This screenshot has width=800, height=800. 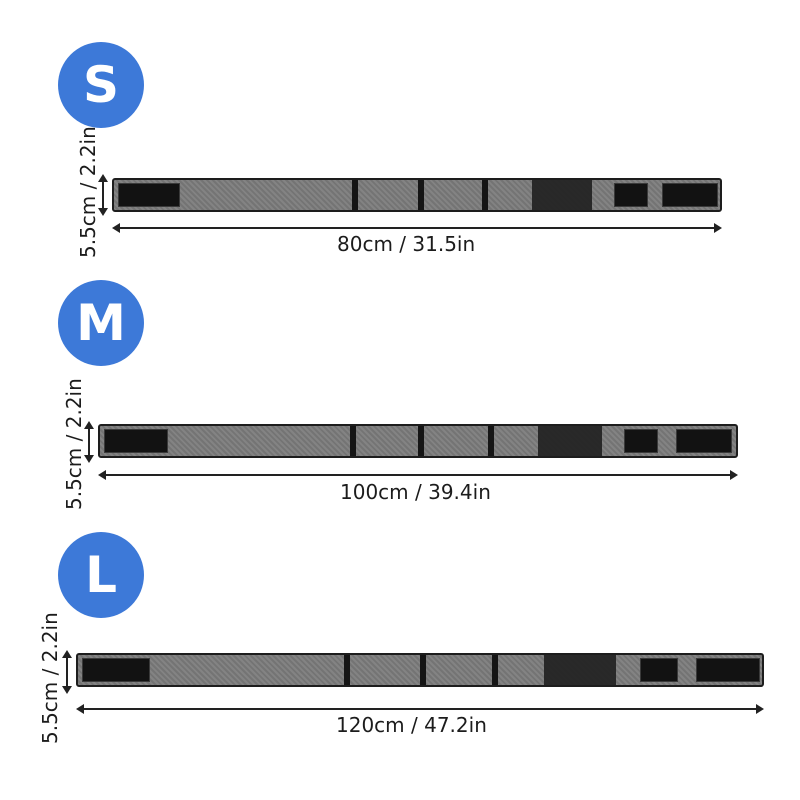 I want to click on size-l-belt, so click(x=420, y=670).